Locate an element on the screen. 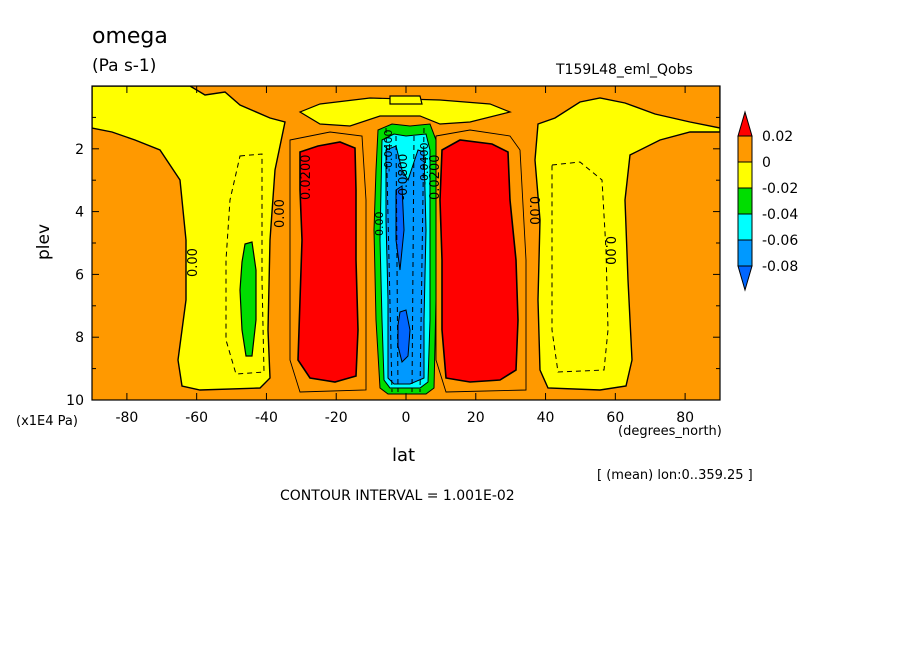 This screenshot has width=904, height=654. green-region-sh-midlat is located at coordinates (248, 299).